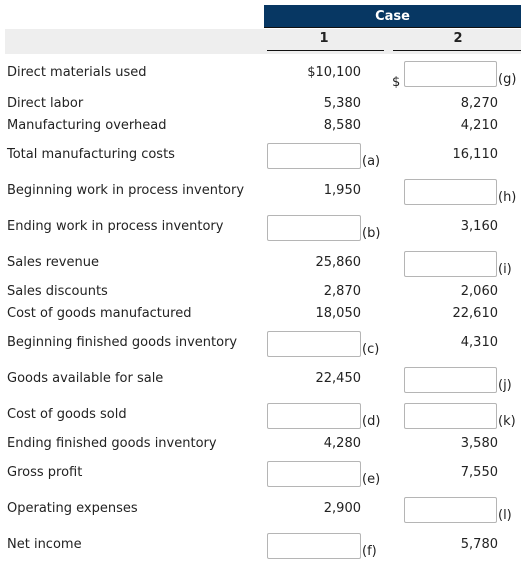  What do you see at coordinates (115, 226) in the screenshot?
I see `row-label-ending-work-in-process-inventory: Ending work in process inventory` at bounding box center [115, 226].